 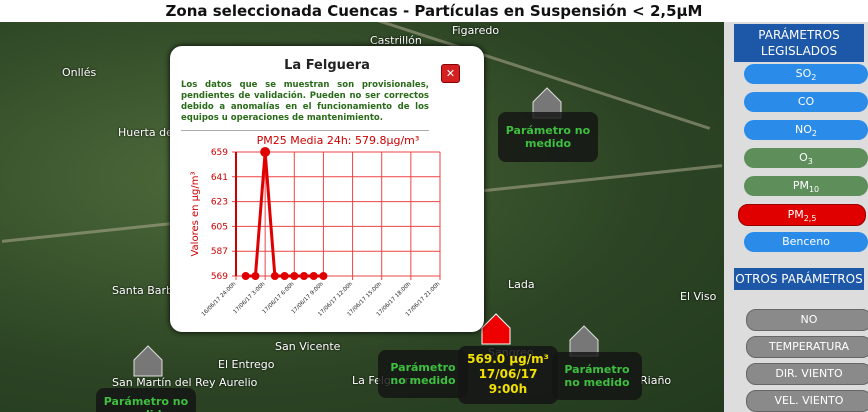 What do you see at coordinates (496, 329) in the screenshot?
I see `selected-station-icon` at bounding box center [496, 329].